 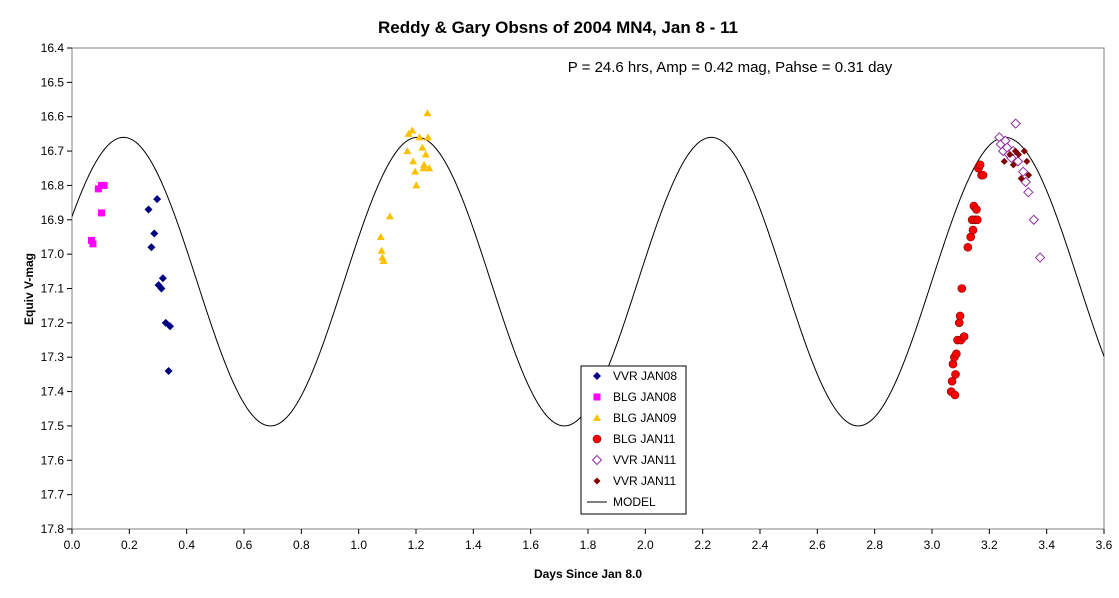 I want to click on x-tick-label: 1.8, so click(x=588, y=545).